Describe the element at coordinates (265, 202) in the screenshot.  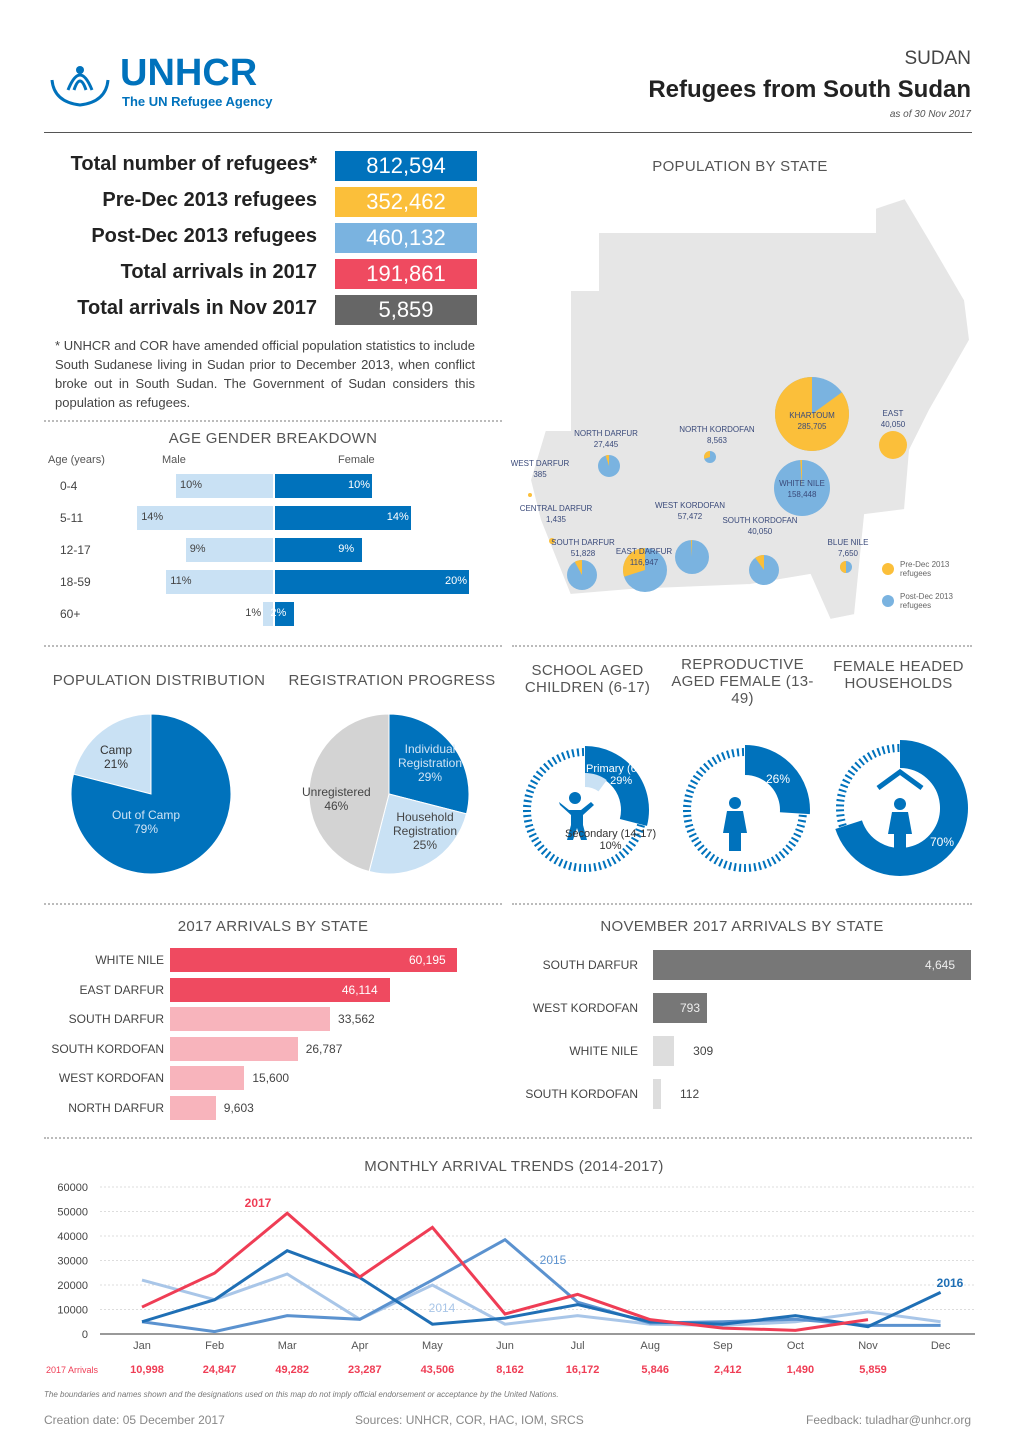
I see `key-figure-row: Pre-Dec 2013 refugees 352,462` at that location.